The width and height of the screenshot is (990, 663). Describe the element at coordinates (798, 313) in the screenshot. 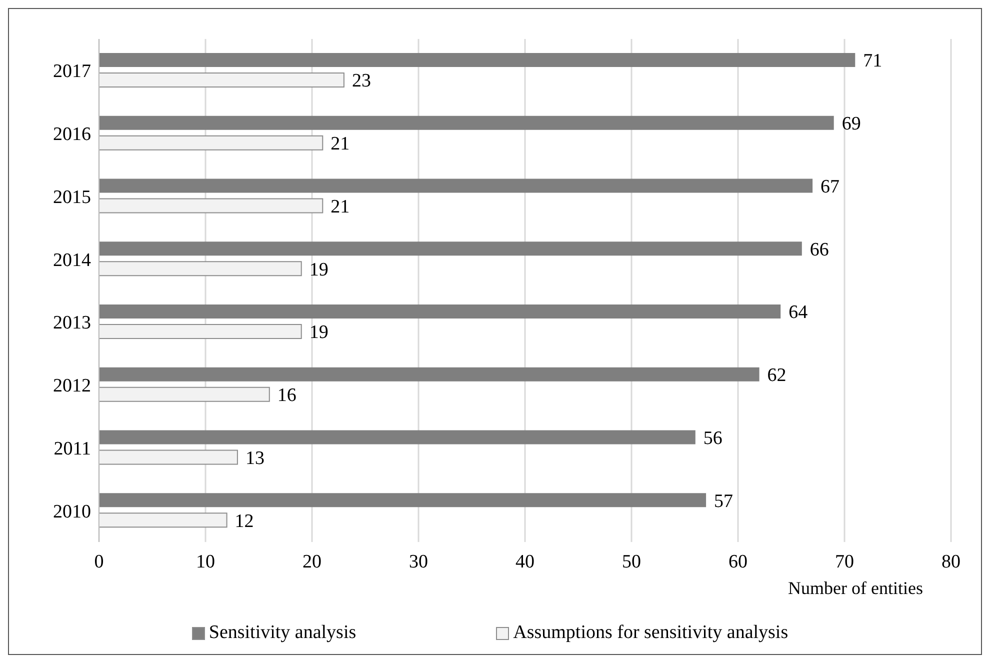

I see `data-label: 64` at that location.